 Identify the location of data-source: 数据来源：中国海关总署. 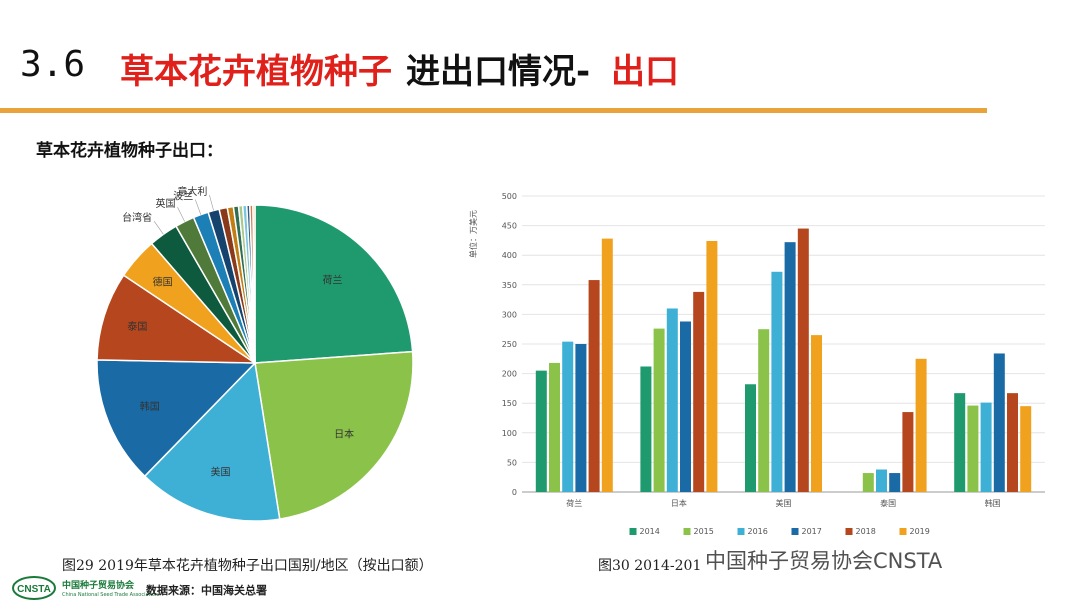
(206, 590).